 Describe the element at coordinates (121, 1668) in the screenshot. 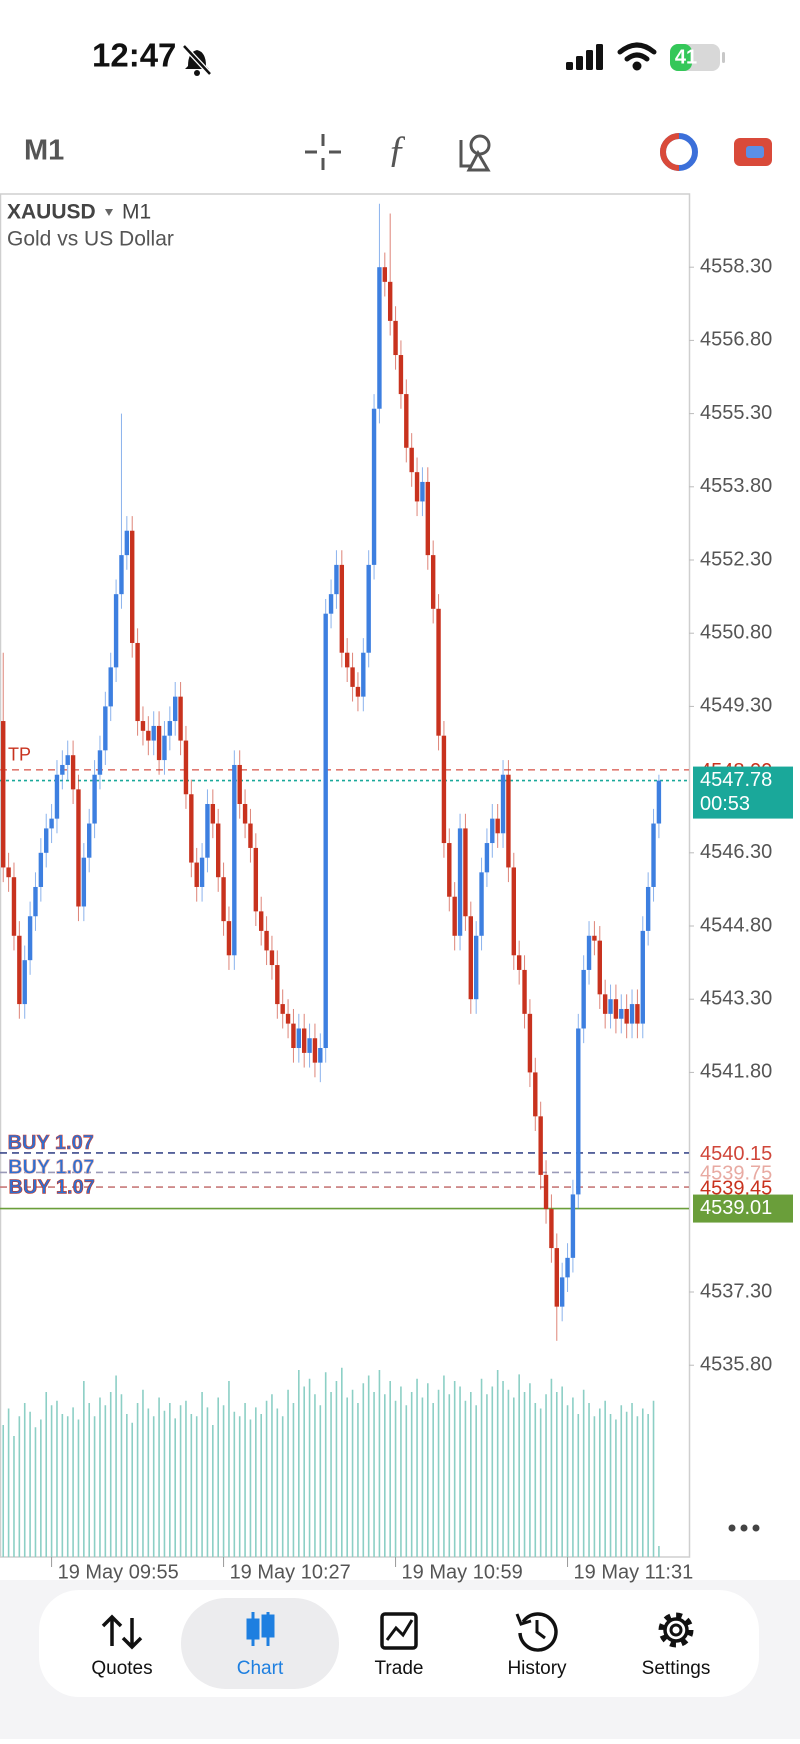

I see `nav-label: Quotes` at that location.